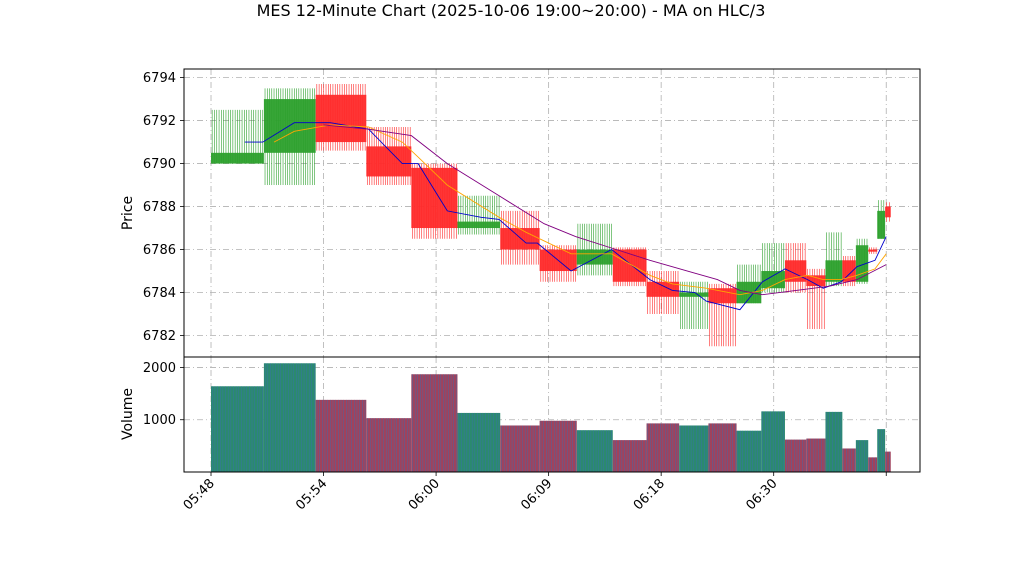 This screenshot has height=575, width=1022. I want to click on price-axis-ticks: 6782 6784 6786 6788 6790 6792 6794, so click(163, 207).